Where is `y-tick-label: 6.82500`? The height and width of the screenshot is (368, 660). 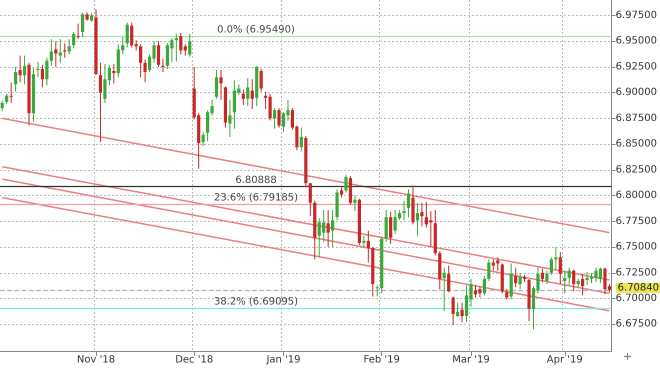
y-tick-label: 6.82500 is located at coordinates (637, 170).